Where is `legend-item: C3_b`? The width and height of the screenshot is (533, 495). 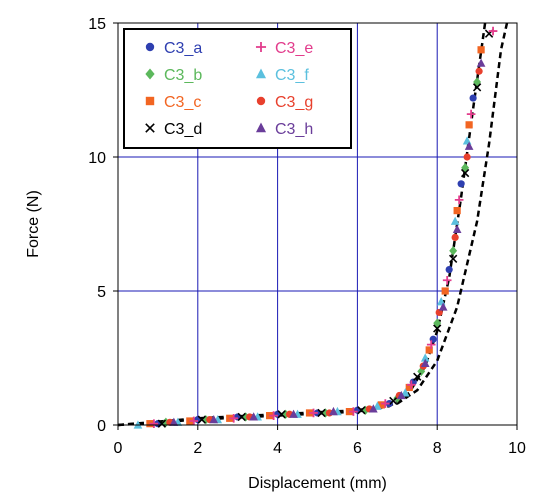 legend-item: C3_b is located at coordinates (173, 75).